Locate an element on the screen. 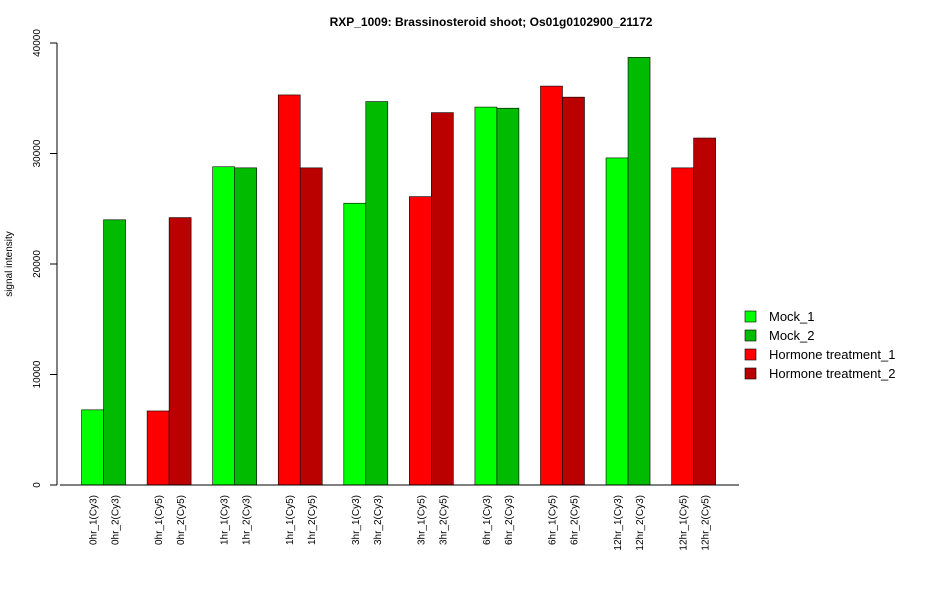 This screenshot has width=950, height=600. x-tick-label: 12hr_2(Cy5) is located at coordinates (706, 523).